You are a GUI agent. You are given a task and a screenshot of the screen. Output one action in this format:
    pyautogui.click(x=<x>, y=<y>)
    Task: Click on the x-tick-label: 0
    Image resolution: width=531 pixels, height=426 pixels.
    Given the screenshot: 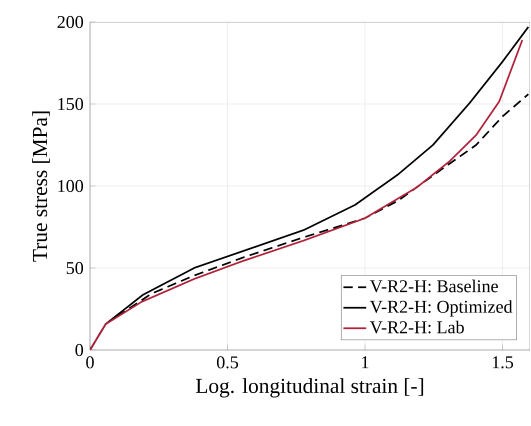 What is the action you would take?
    pyautogui.click(x=90, y=362)
    